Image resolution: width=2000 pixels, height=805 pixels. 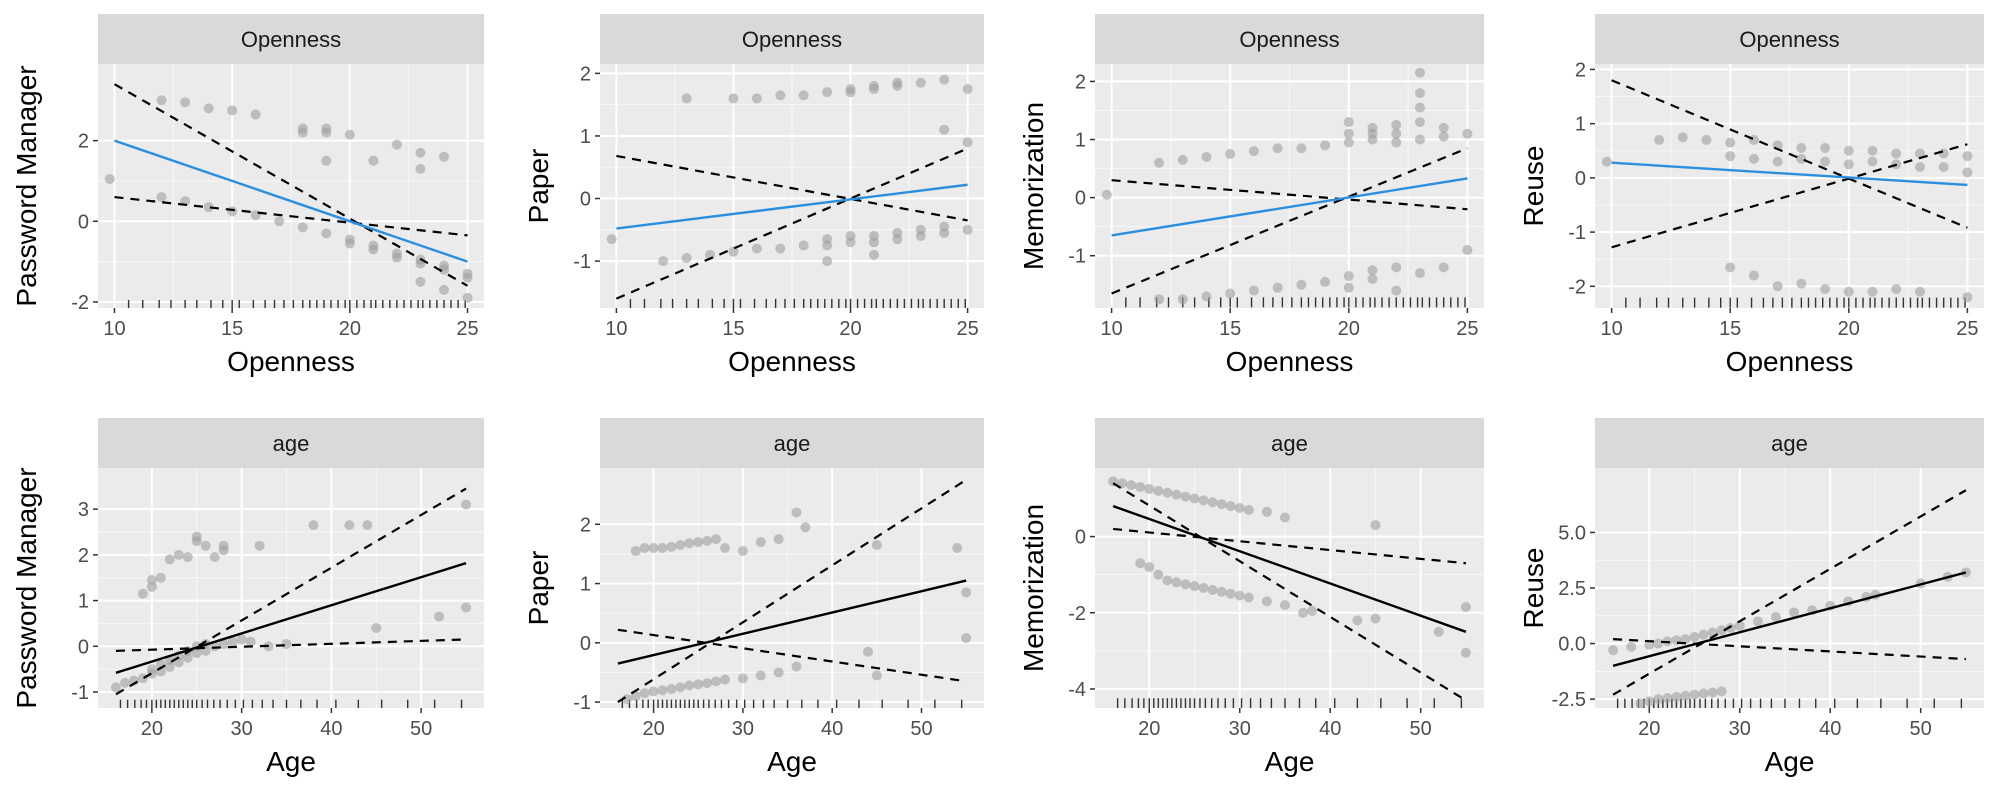 I want to click on x-tick-label: 10, so click(x=114, y=329).